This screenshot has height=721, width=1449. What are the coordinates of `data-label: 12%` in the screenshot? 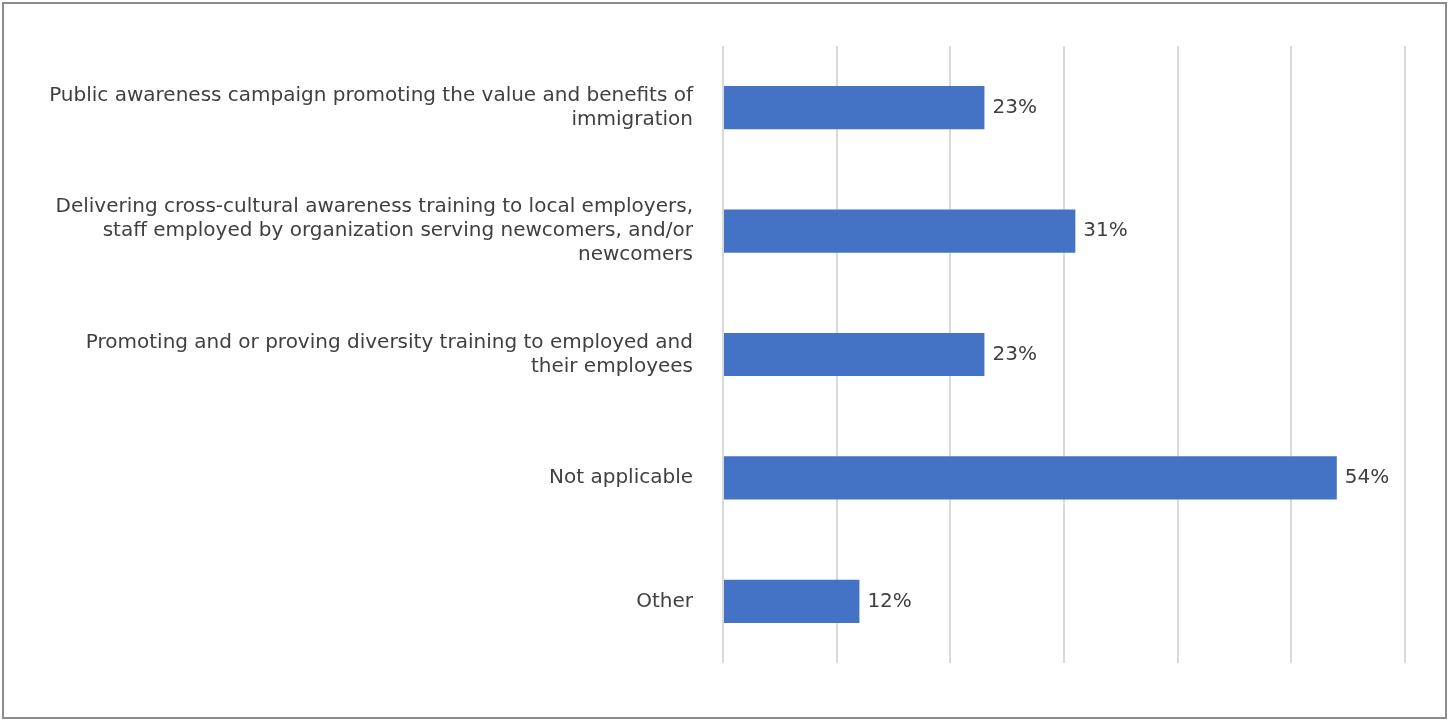 It's located at (889, 599).